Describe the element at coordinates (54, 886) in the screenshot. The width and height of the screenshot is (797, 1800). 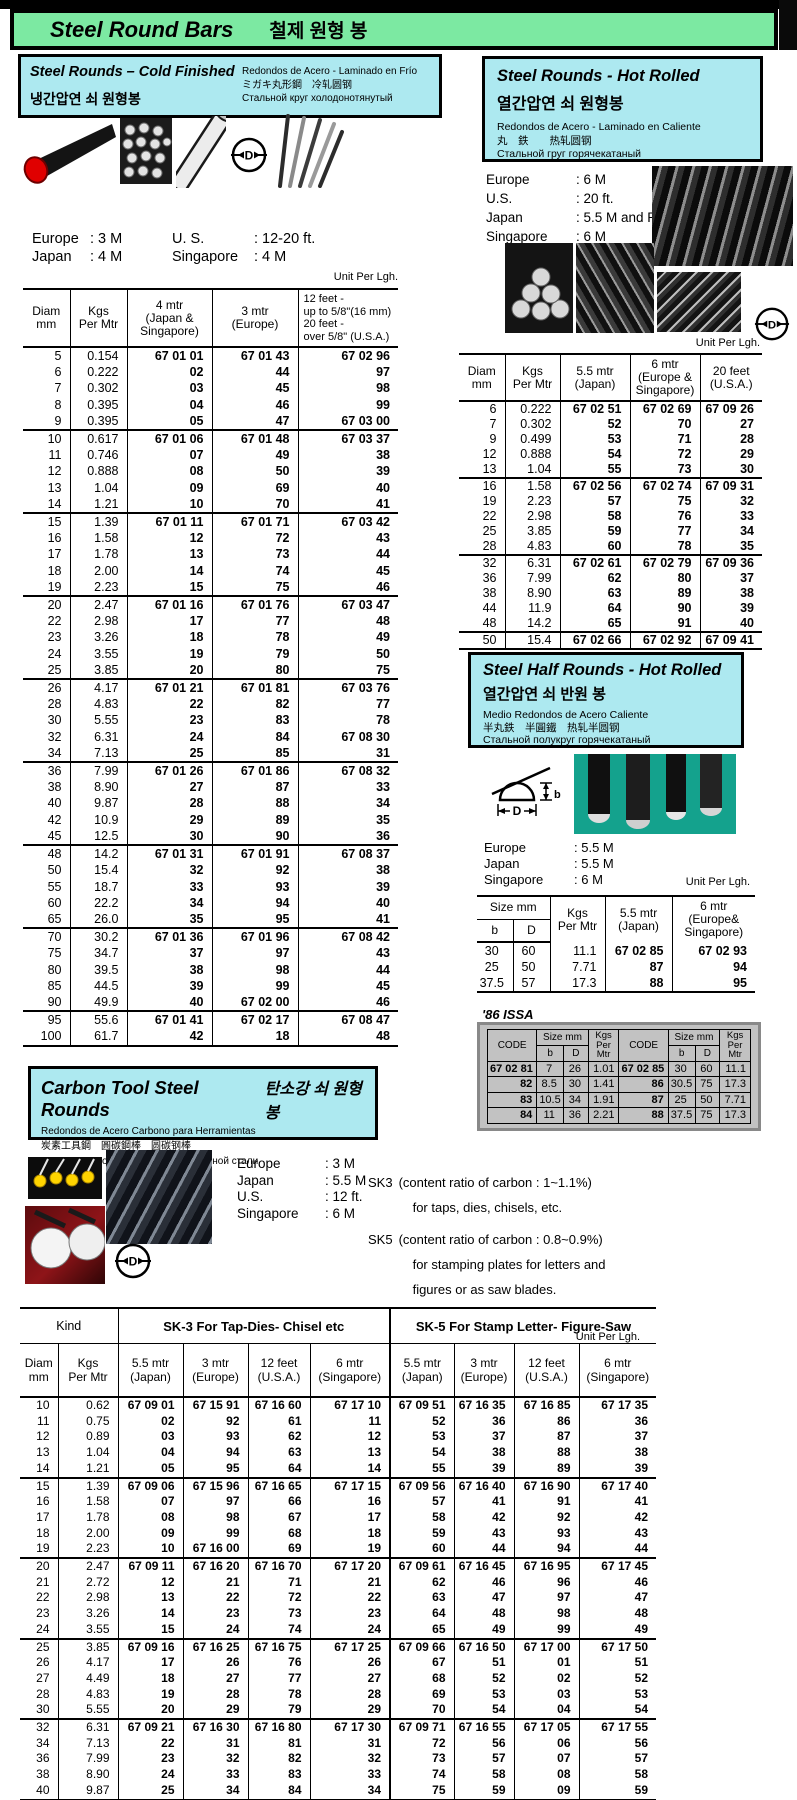
I see `table-cell: 55` at that location.